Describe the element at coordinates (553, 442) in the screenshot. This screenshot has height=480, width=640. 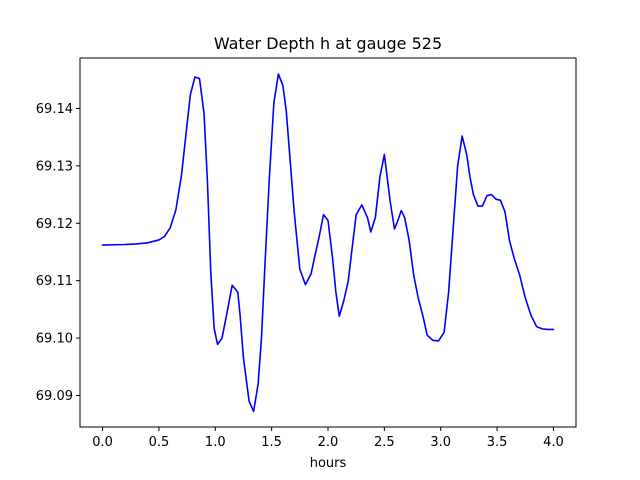
I see `x-tick-label: 4.0` at that location.